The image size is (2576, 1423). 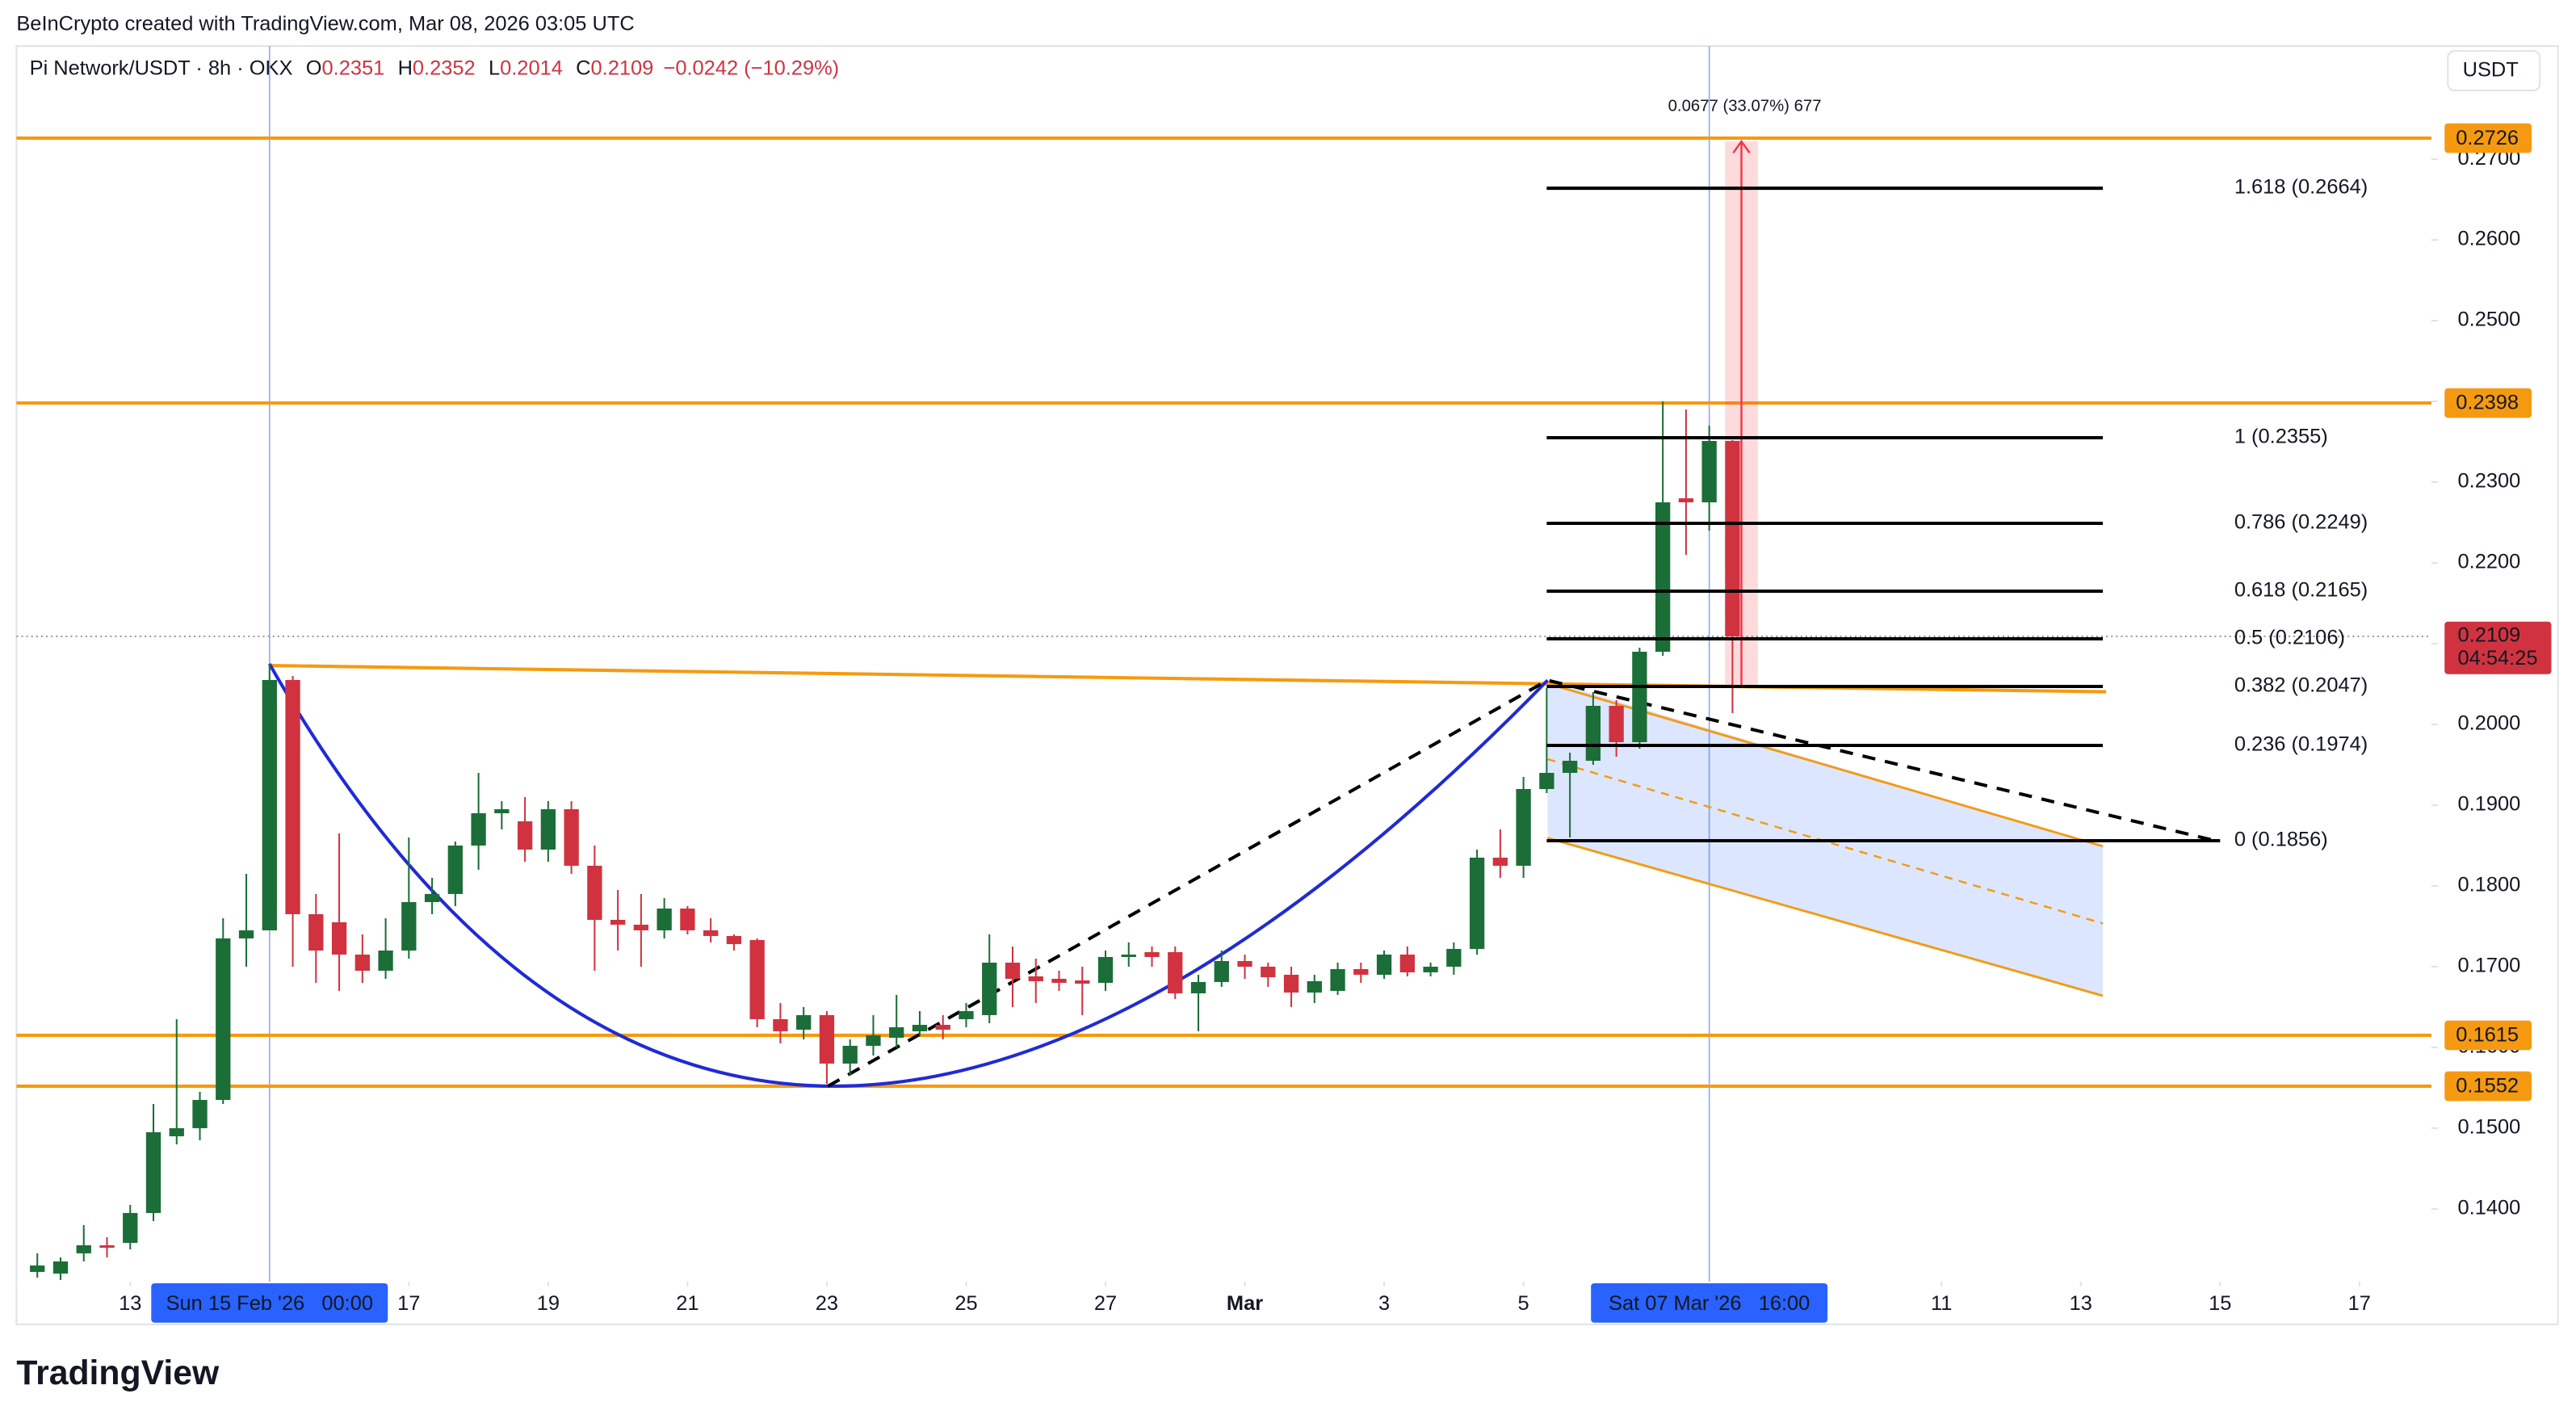 I want to click on brand: TradingView, so click(x=118, y=1373).